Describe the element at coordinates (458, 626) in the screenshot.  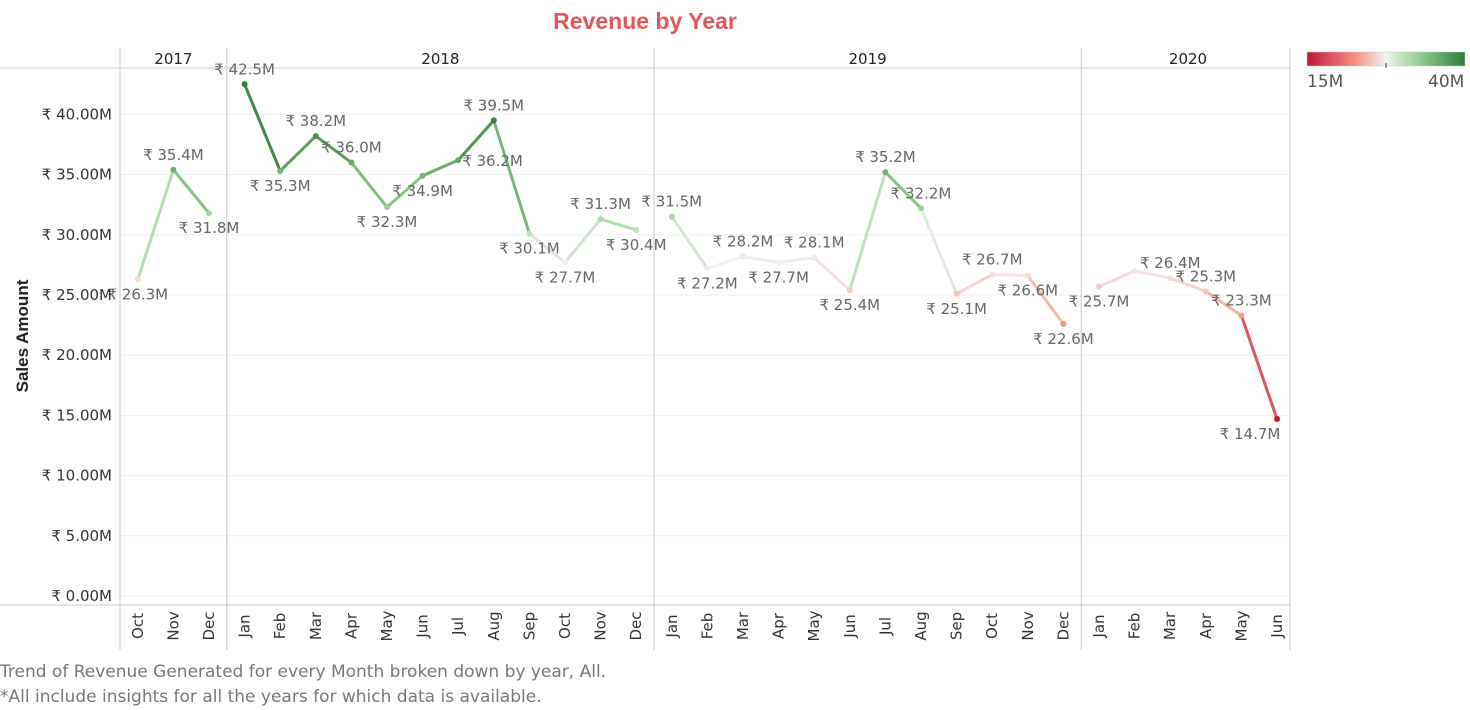
I see `x-tick-label: Jul` at that location.